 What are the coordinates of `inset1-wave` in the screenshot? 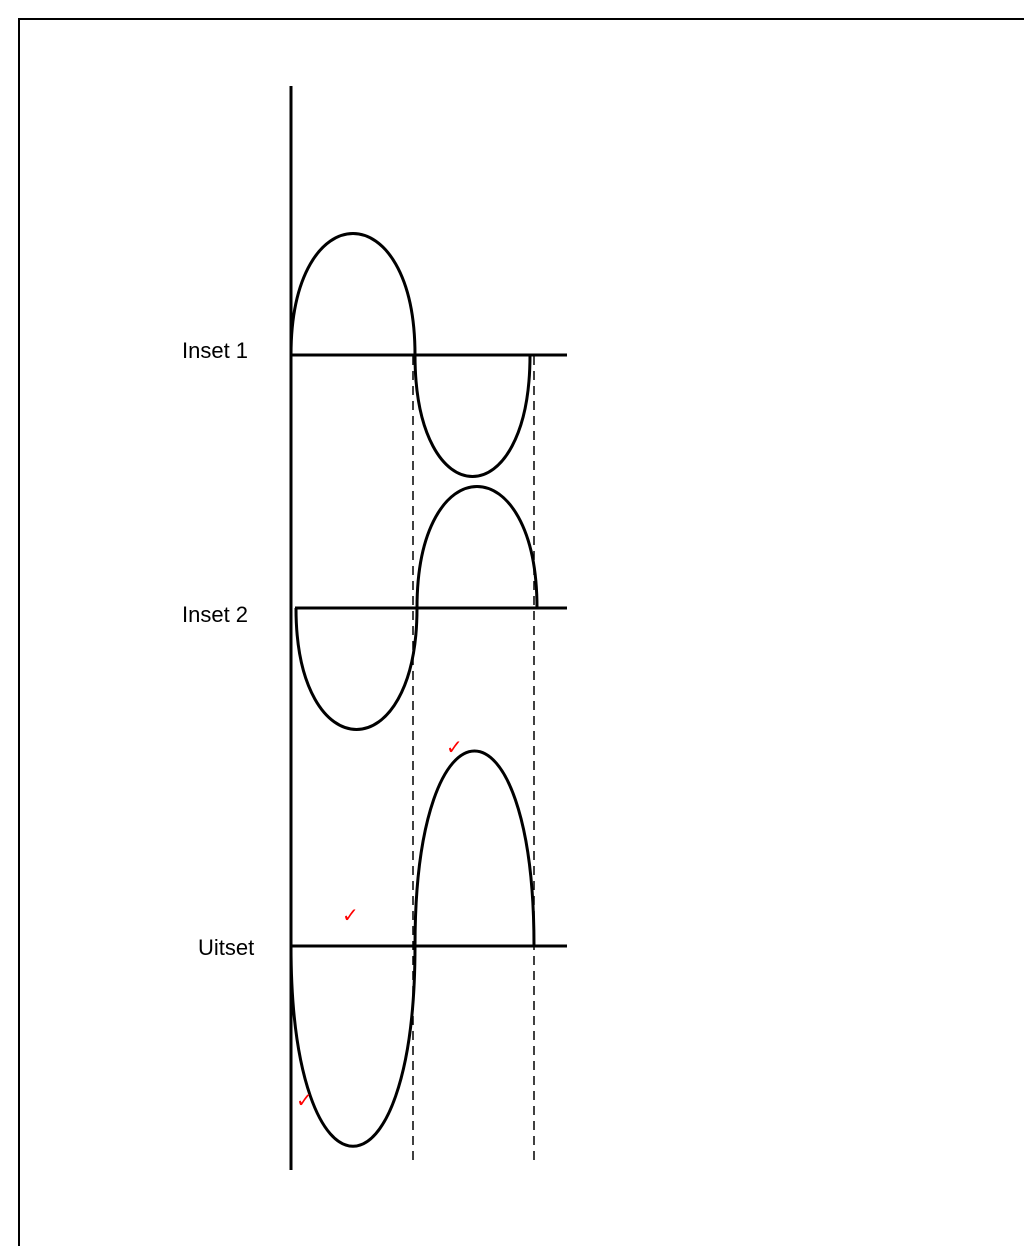 It's located at (410, 355).